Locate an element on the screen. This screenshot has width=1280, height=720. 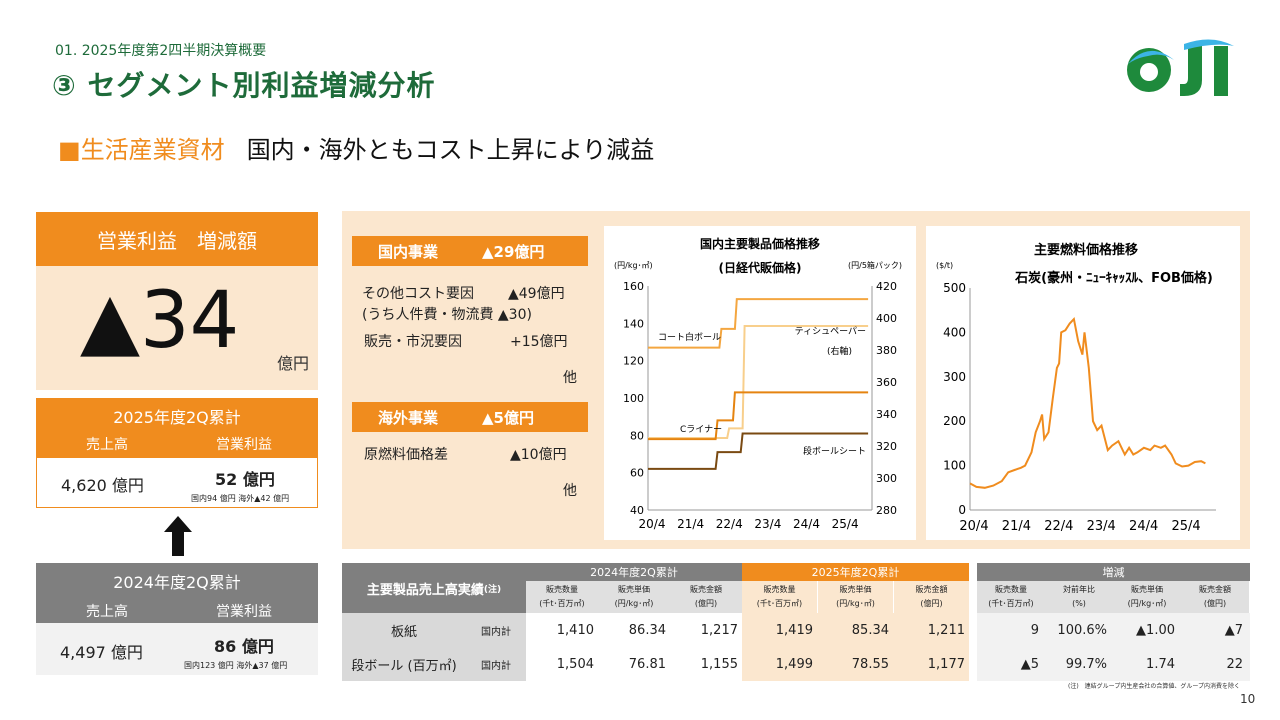
kpi-panel is located at coordinates (177, 328).